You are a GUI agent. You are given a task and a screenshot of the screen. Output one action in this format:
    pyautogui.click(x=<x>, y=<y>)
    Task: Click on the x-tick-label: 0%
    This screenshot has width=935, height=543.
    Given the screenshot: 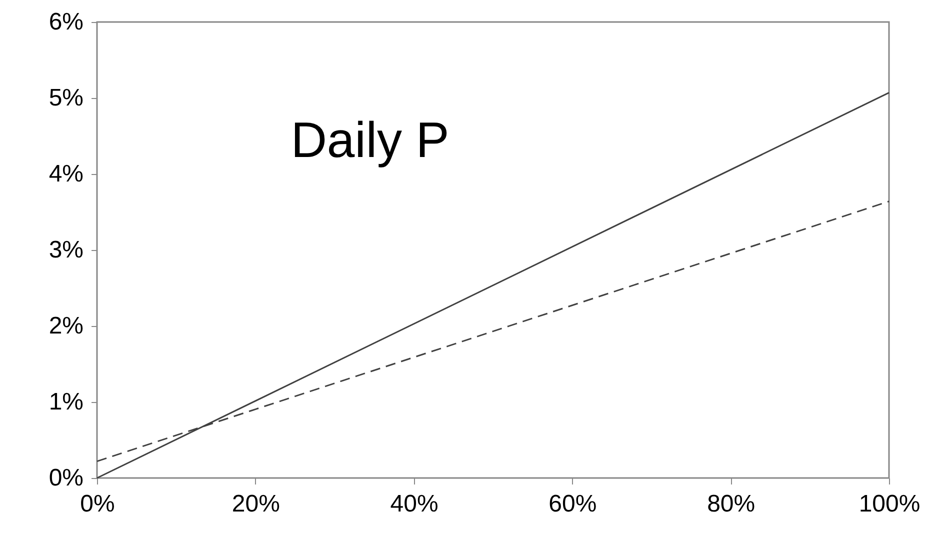 What is the action you would take?
    pyautogui.click(x=97, y=504)
    